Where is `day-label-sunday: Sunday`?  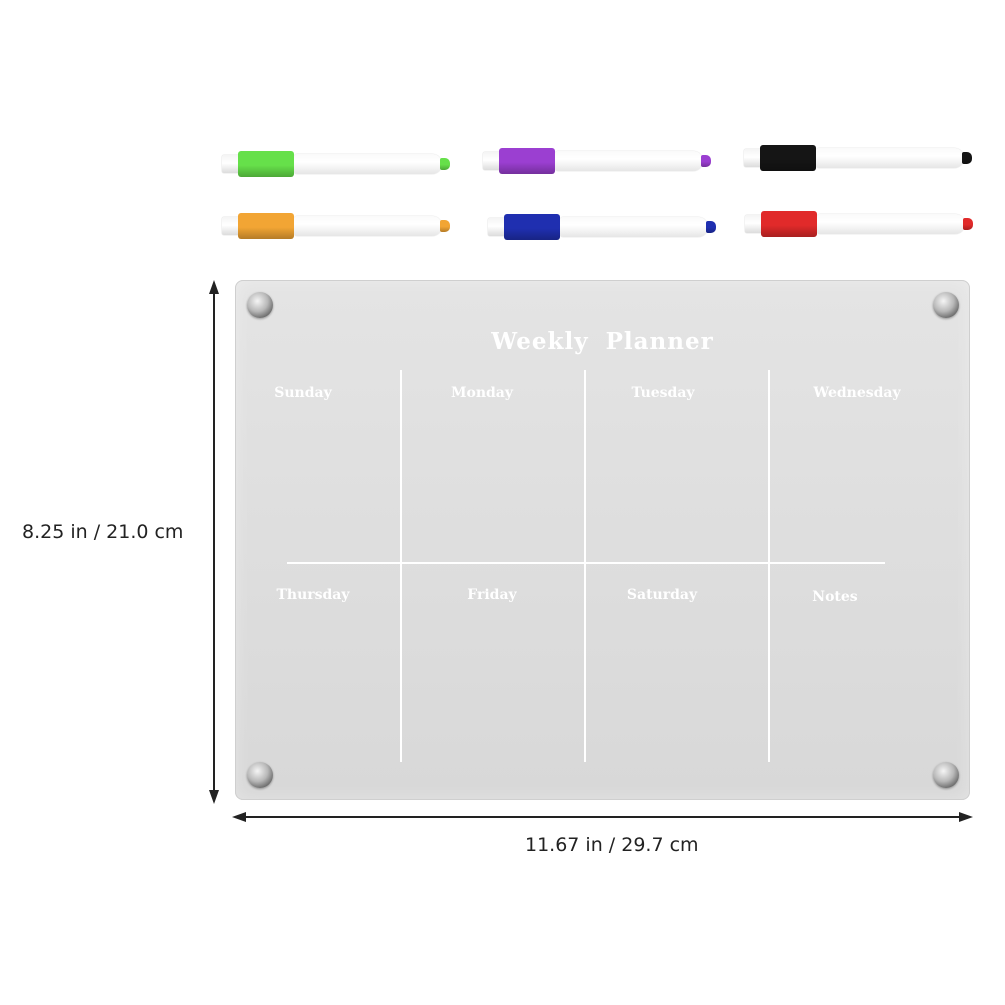
day-label-sunday: Sunday is located at coordinates (303, 393).